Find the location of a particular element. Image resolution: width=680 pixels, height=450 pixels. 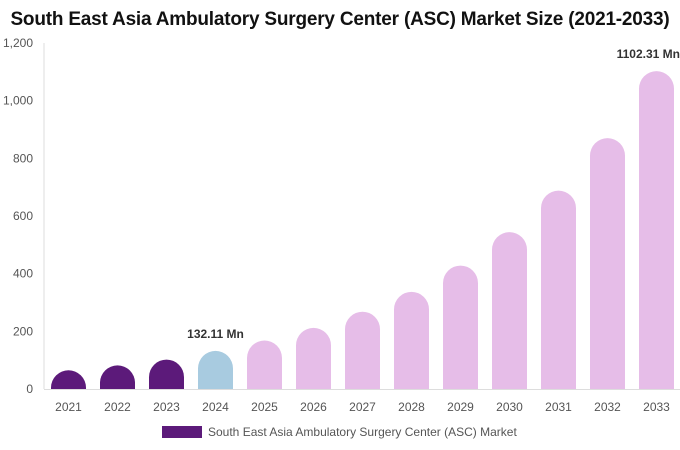

bar-2028 is located at coordinates (411, 340).